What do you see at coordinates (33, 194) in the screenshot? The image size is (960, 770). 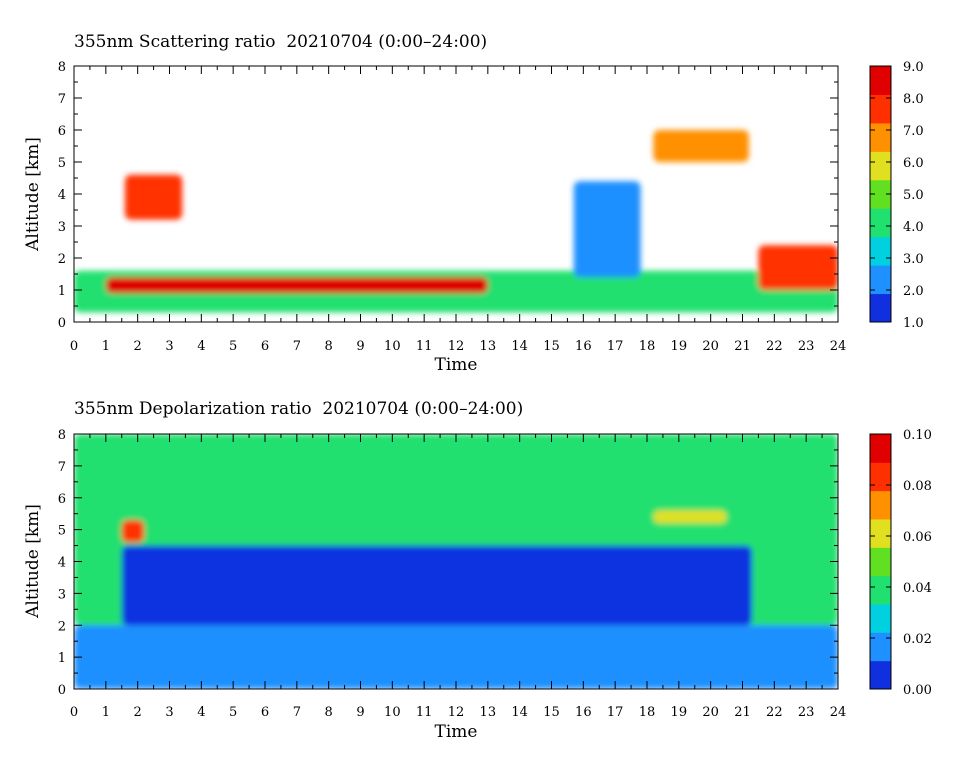 I see `y-axis-label-0: Altitude [km]` at bounding box center [33, 194].